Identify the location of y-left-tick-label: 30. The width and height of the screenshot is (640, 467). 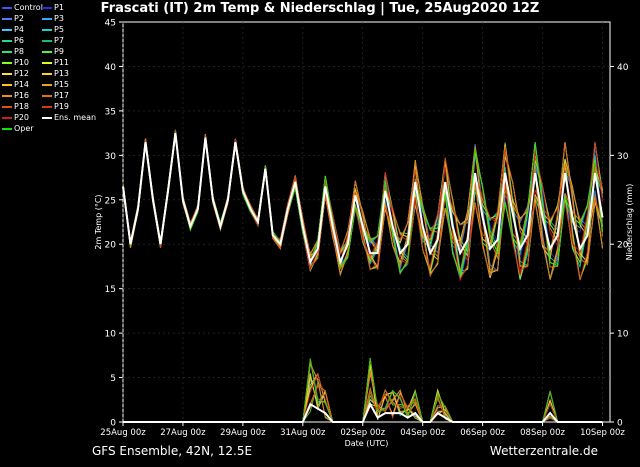
(111, 157).